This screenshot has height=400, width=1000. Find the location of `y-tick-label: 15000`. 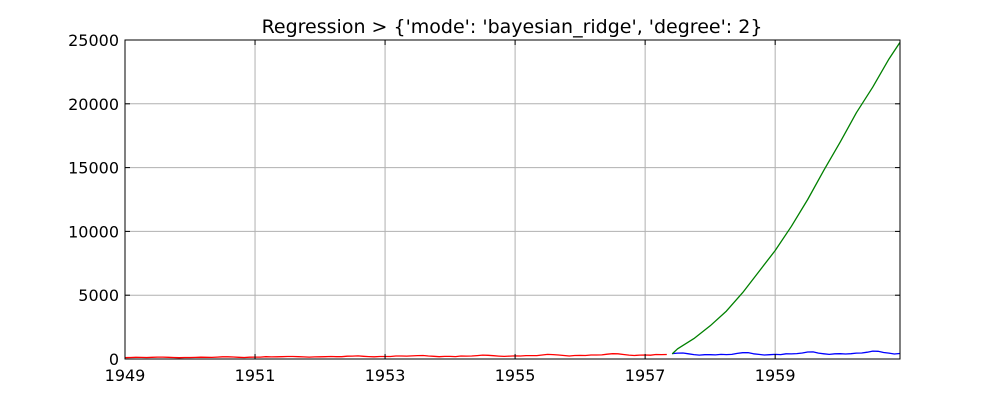

y-tick-label: 15000 is located at coordinates (93, 168).